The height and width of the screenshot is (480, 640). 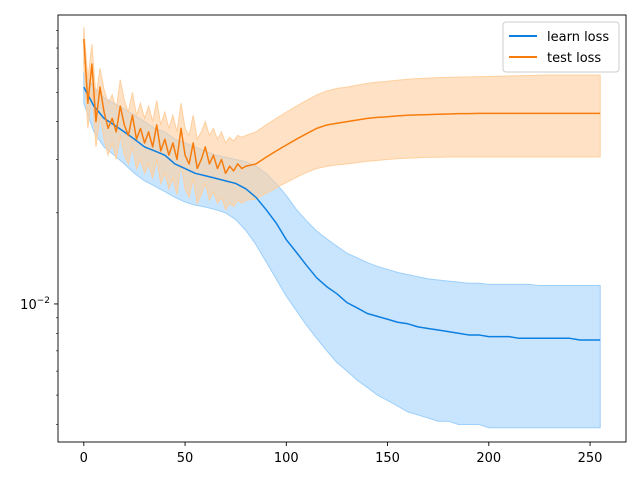 What do you see at coordinates (84, 458) in the screenshot?
I see `x-tick-label: 0` at bounding box center [84, 458].